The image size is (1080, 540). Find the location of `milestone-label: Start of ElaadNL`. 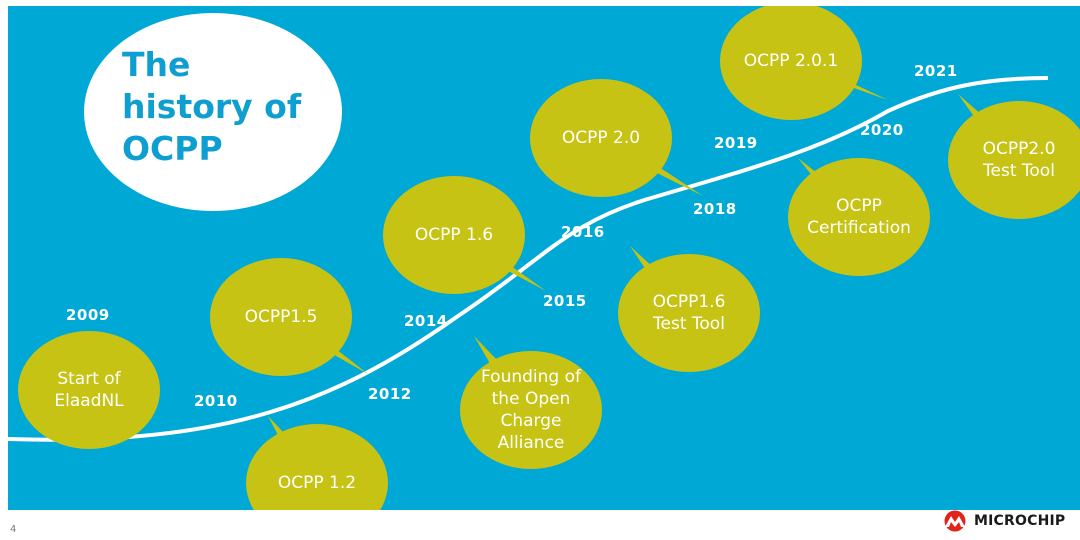

milestone-label: Start of ElaadNL is located at coordinates (89, 390).